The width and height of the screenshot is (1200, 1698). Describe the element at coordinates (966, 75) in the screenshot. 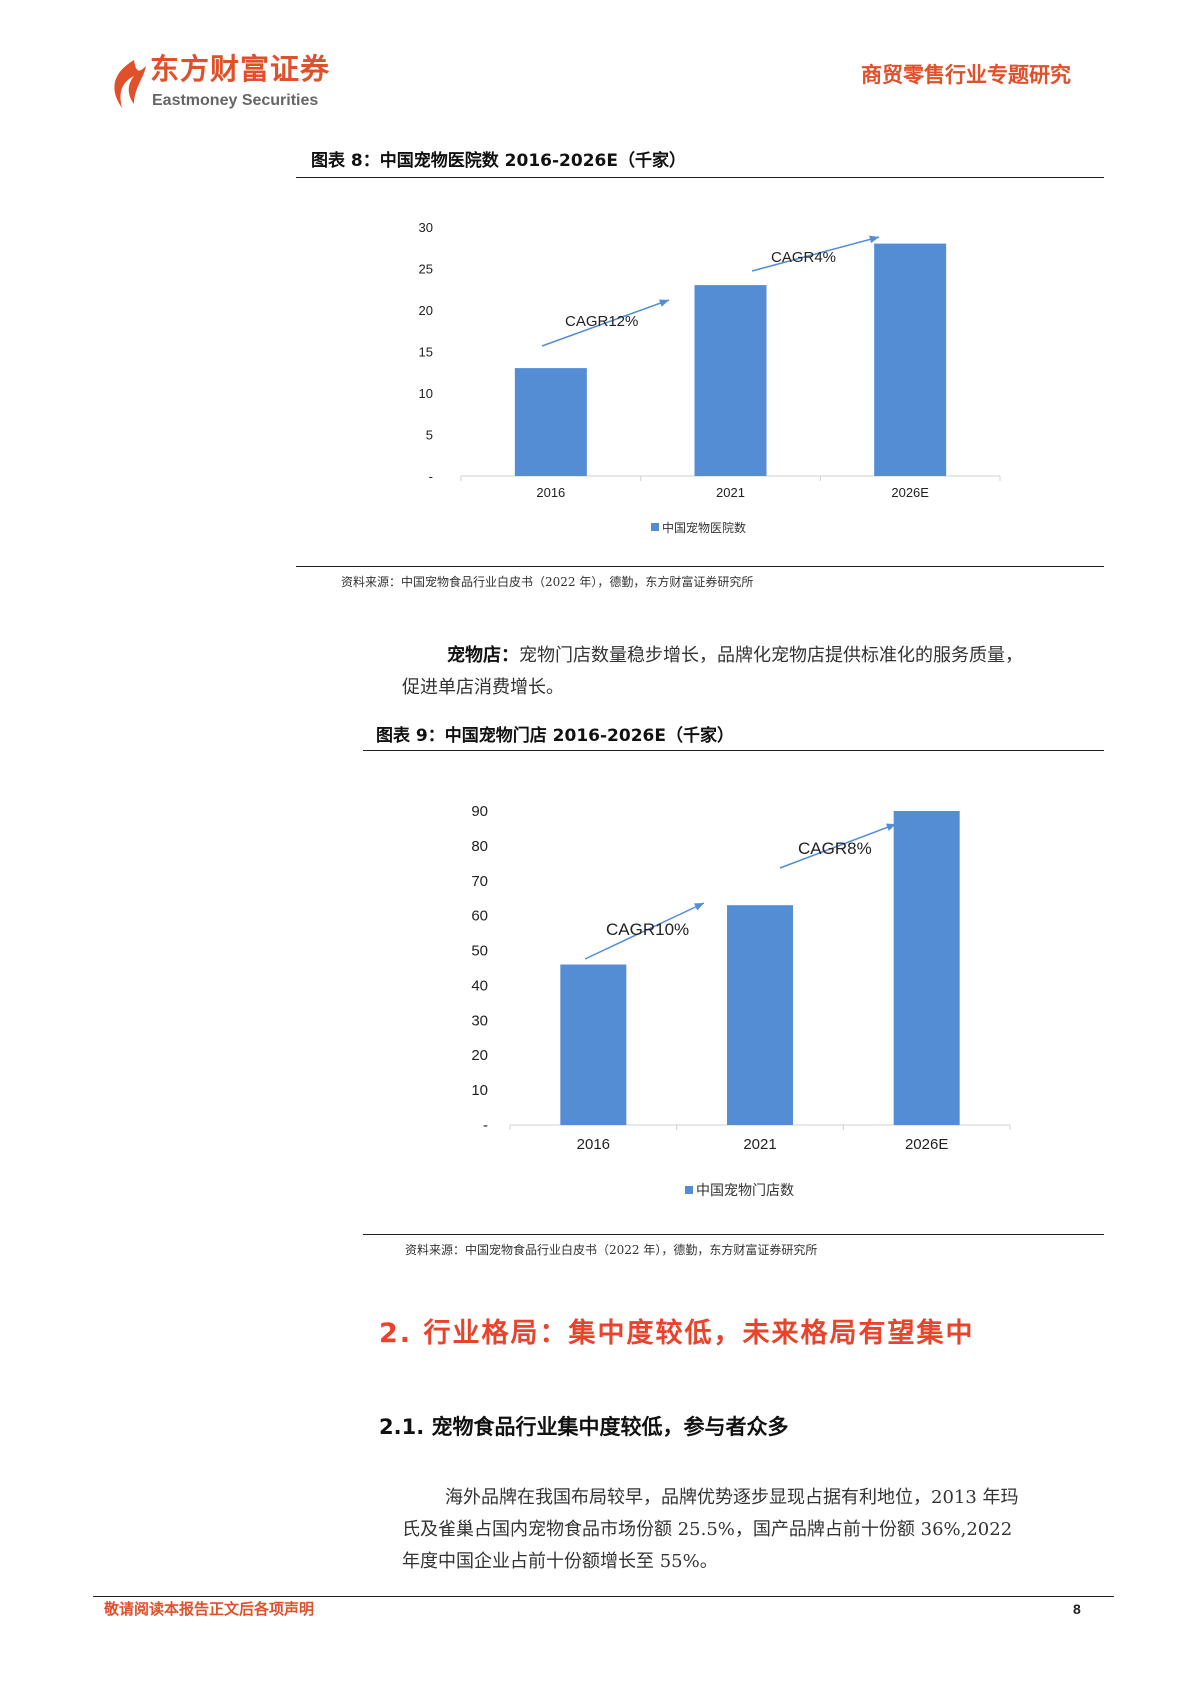

I see `report-type: 商贸零售行业专题研究` at that location.